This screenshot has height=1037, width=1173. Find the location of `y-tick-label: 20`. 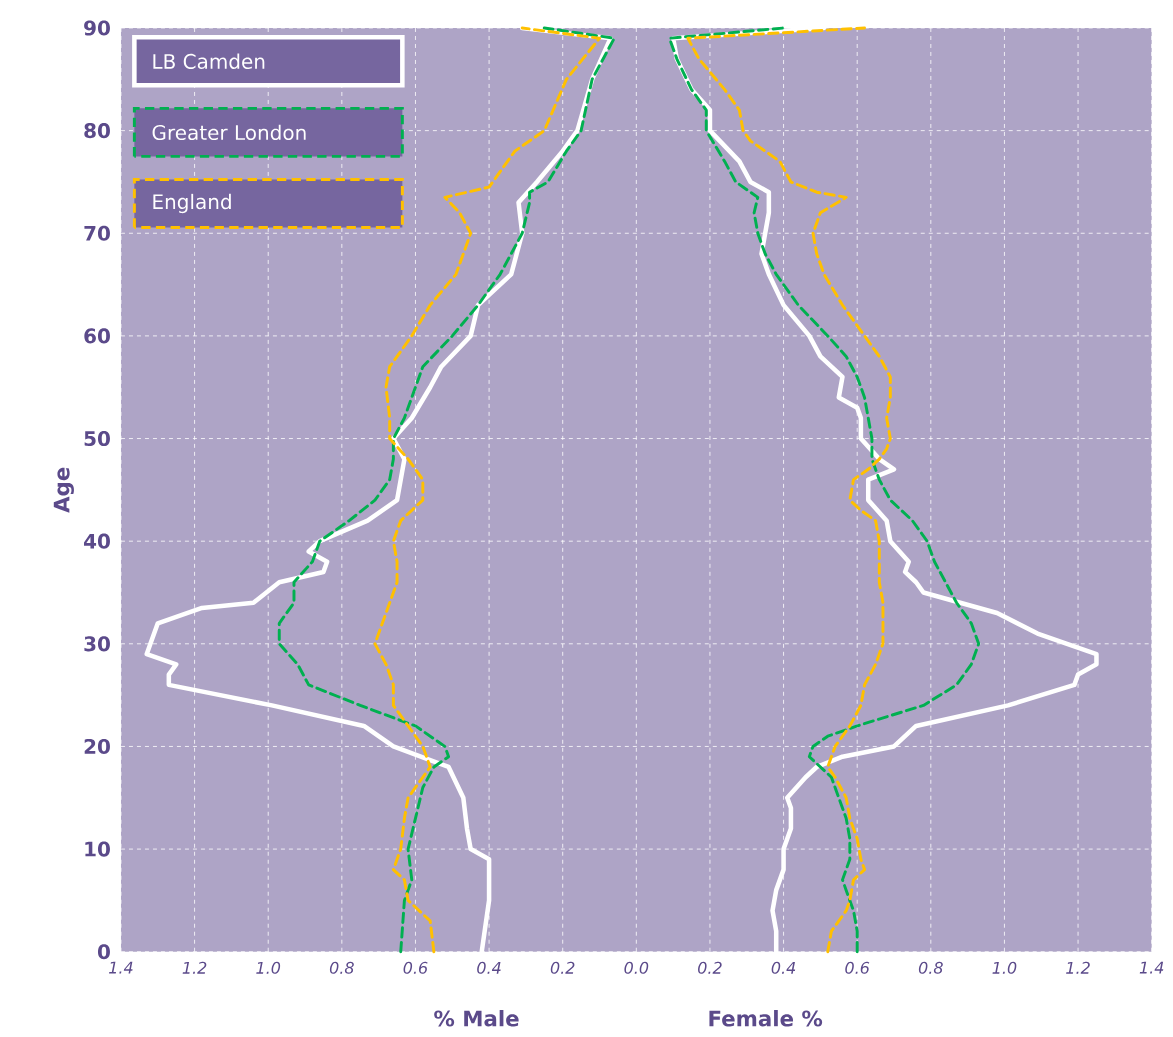

y-tick-label: 20 is located at coordinates (97, 746).